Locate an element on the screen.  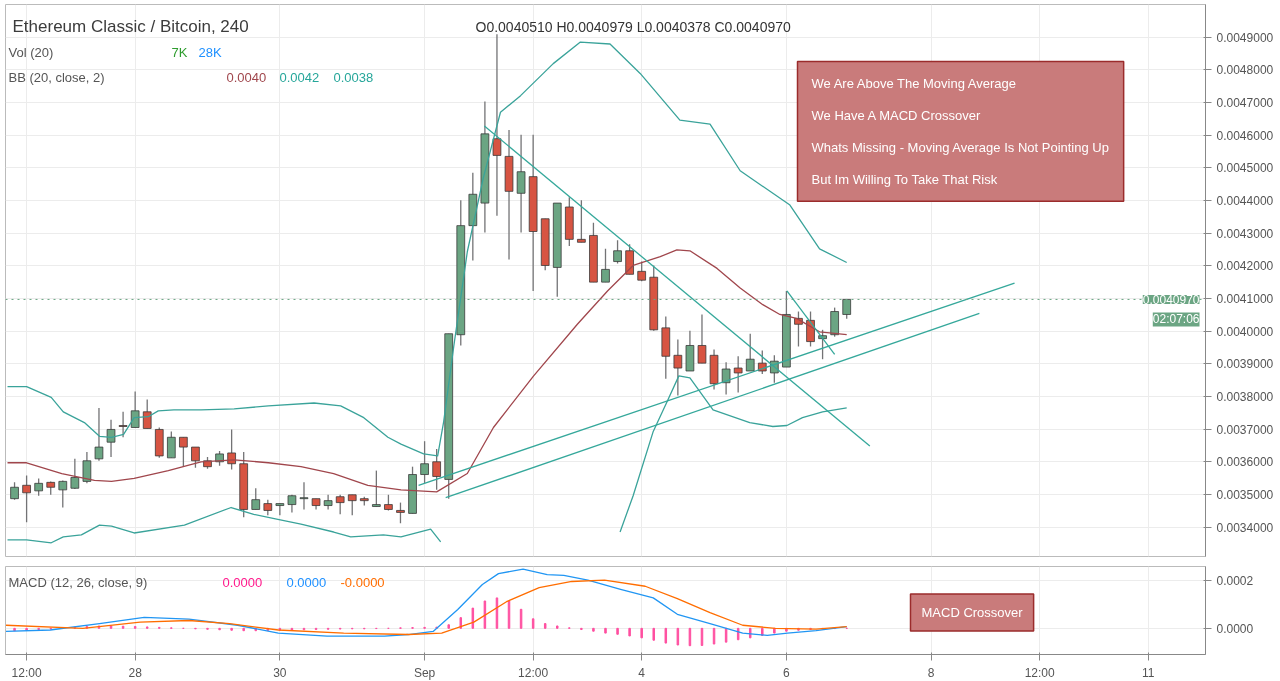
y-tick-label: 0.0045000 is located at coordinates (1245, 168).